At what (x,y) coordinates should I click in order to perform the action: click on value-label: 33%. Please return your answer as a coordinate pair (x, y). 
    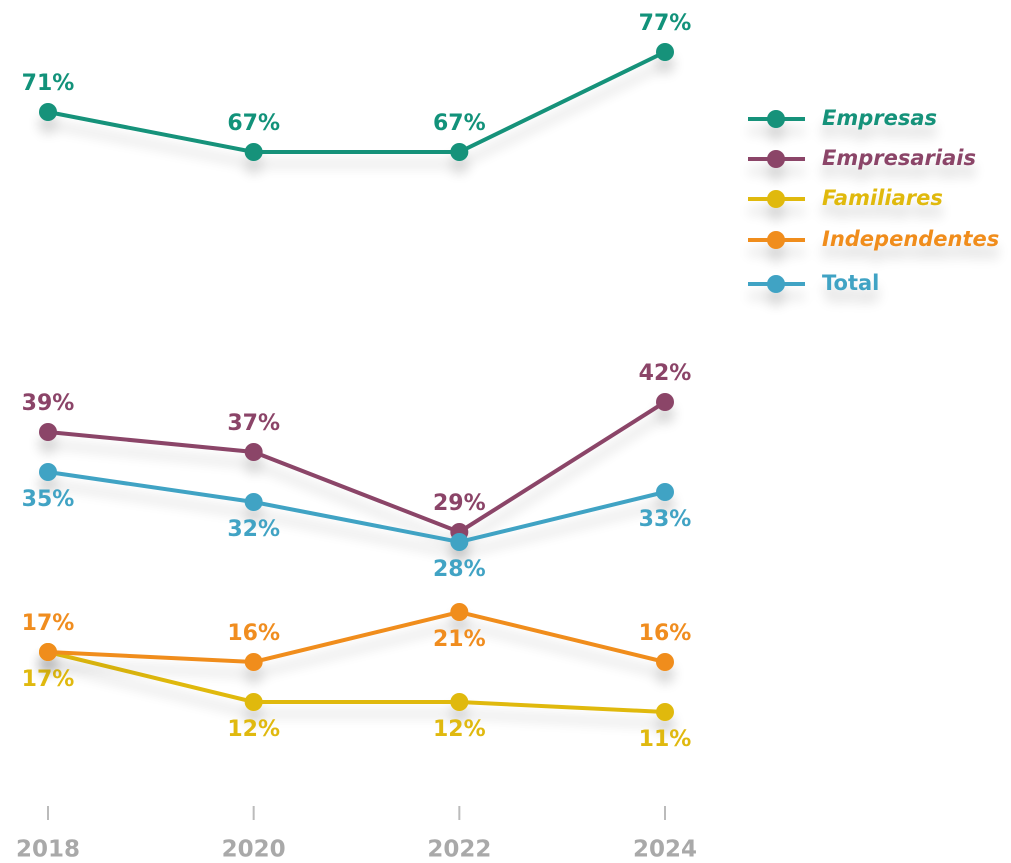
    Looking at the image, I should click on (665, 519).